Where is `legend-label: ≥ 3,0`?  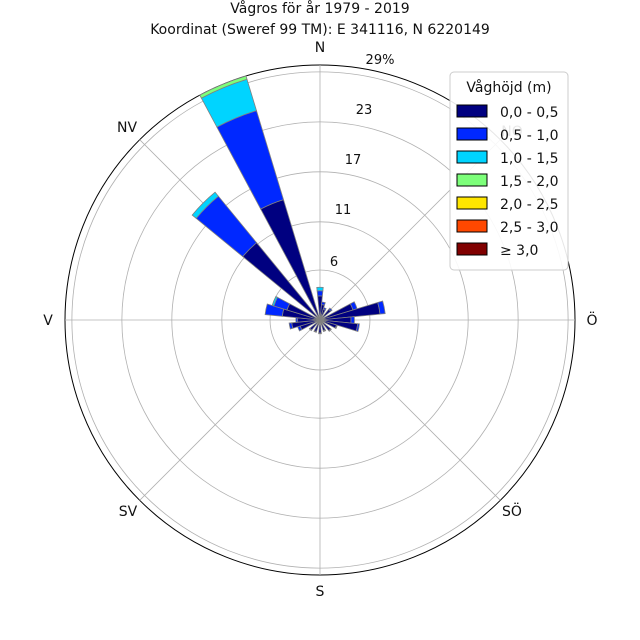 legend-label: ≥ 3,0 is located at coordinates (519, 251).